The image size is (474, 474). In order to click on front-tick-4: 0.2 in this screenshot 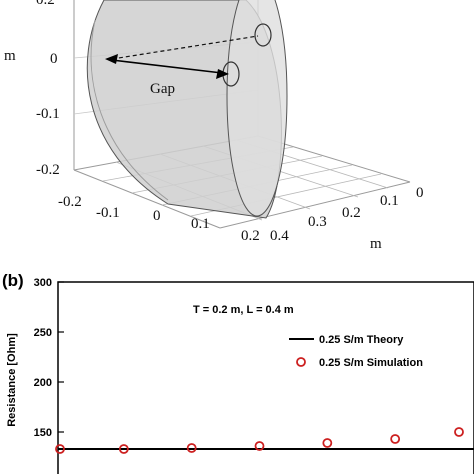, I will do `click(250, 236)`.